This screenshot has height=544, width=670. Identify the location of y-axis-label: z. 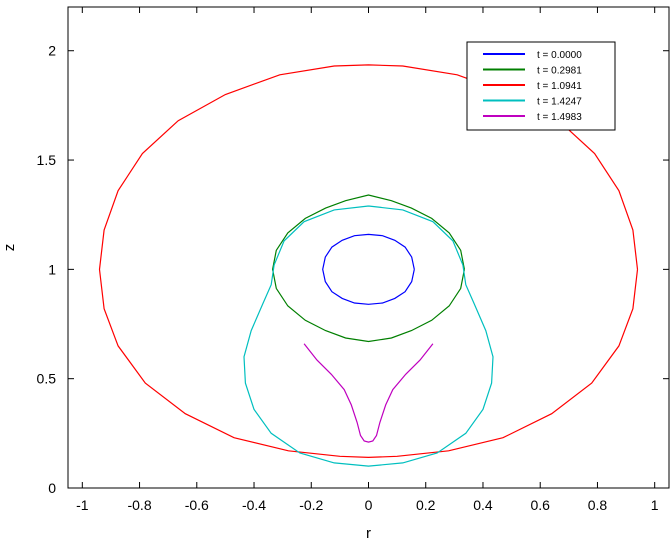
(9, 248).